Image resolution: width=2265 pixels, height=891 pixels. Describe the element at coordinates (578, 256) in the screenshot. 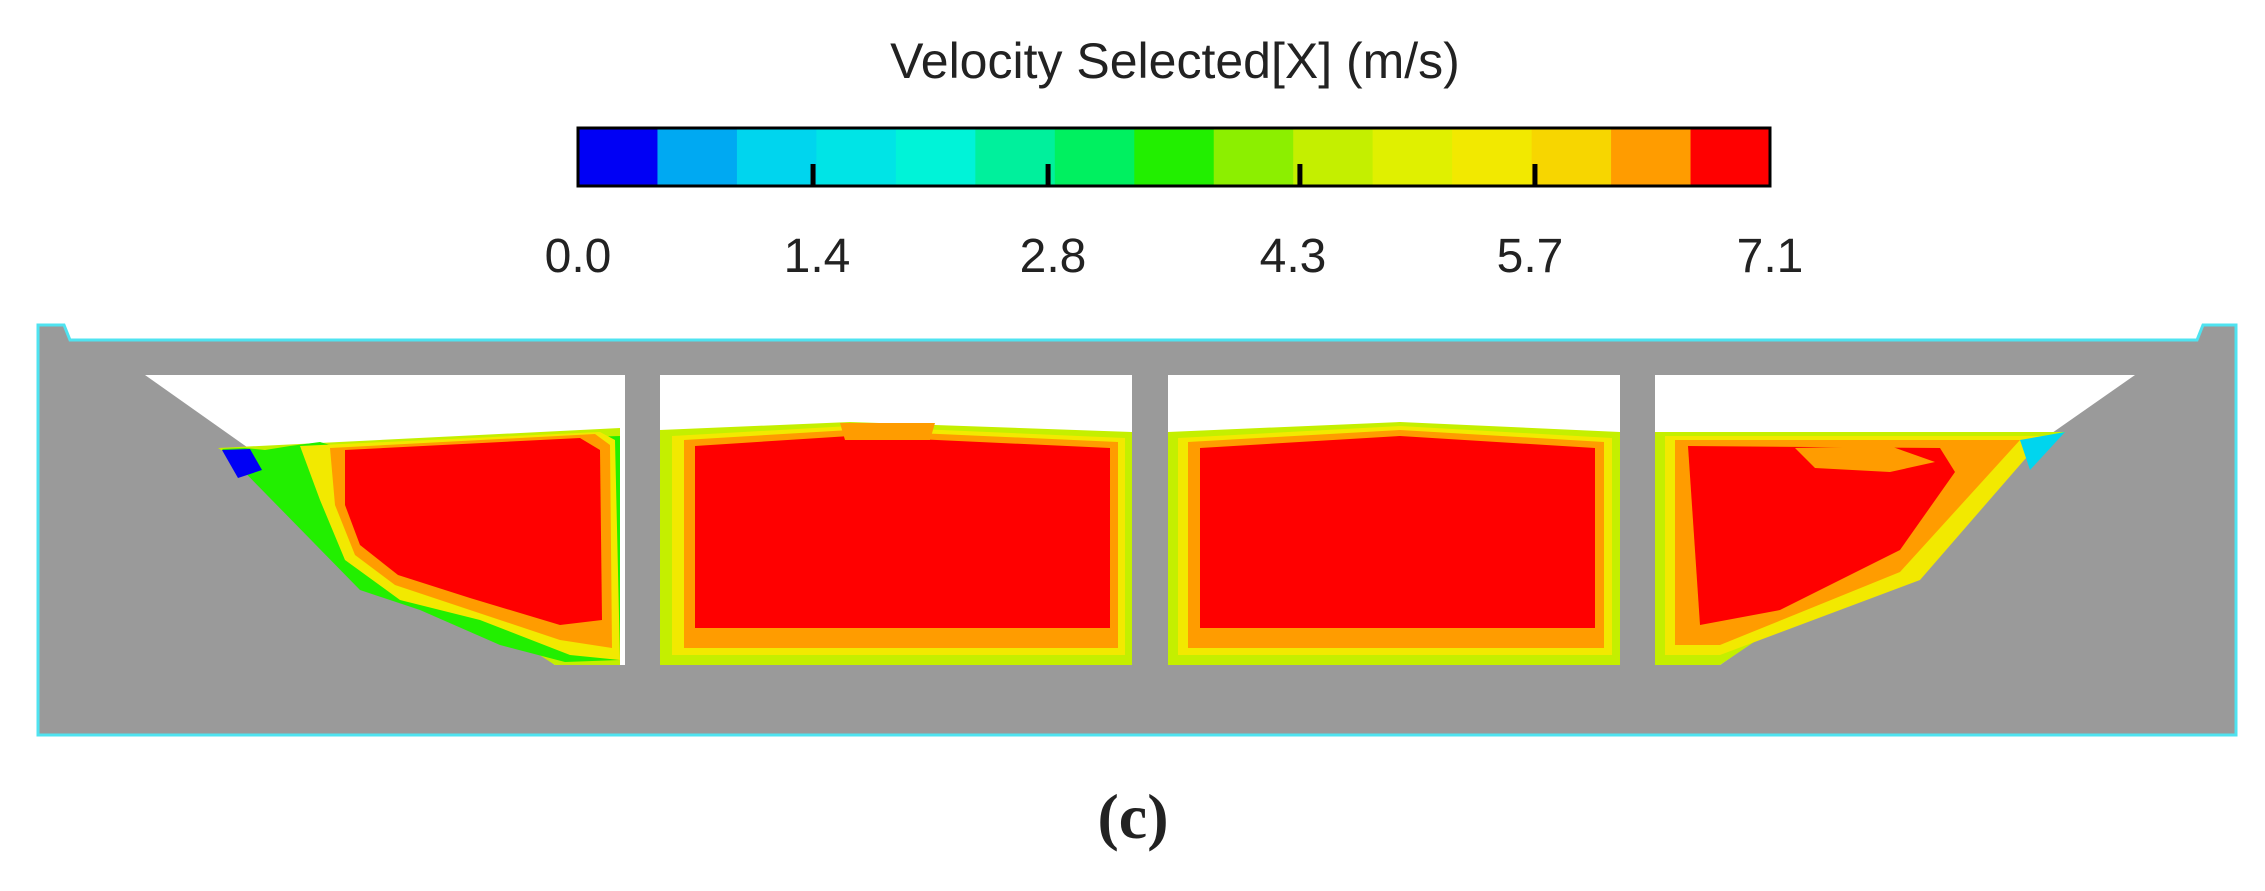

I see `tick-label-0: 0.0` at that location.